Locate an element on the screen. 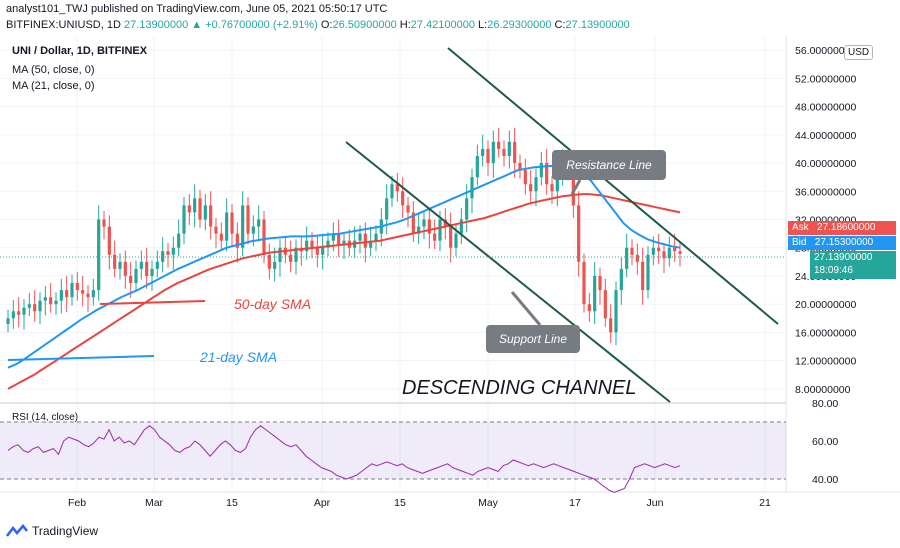 The image size is (900, 548). y-tick-label: 12.00000000 is located at coordinates (825, 362).